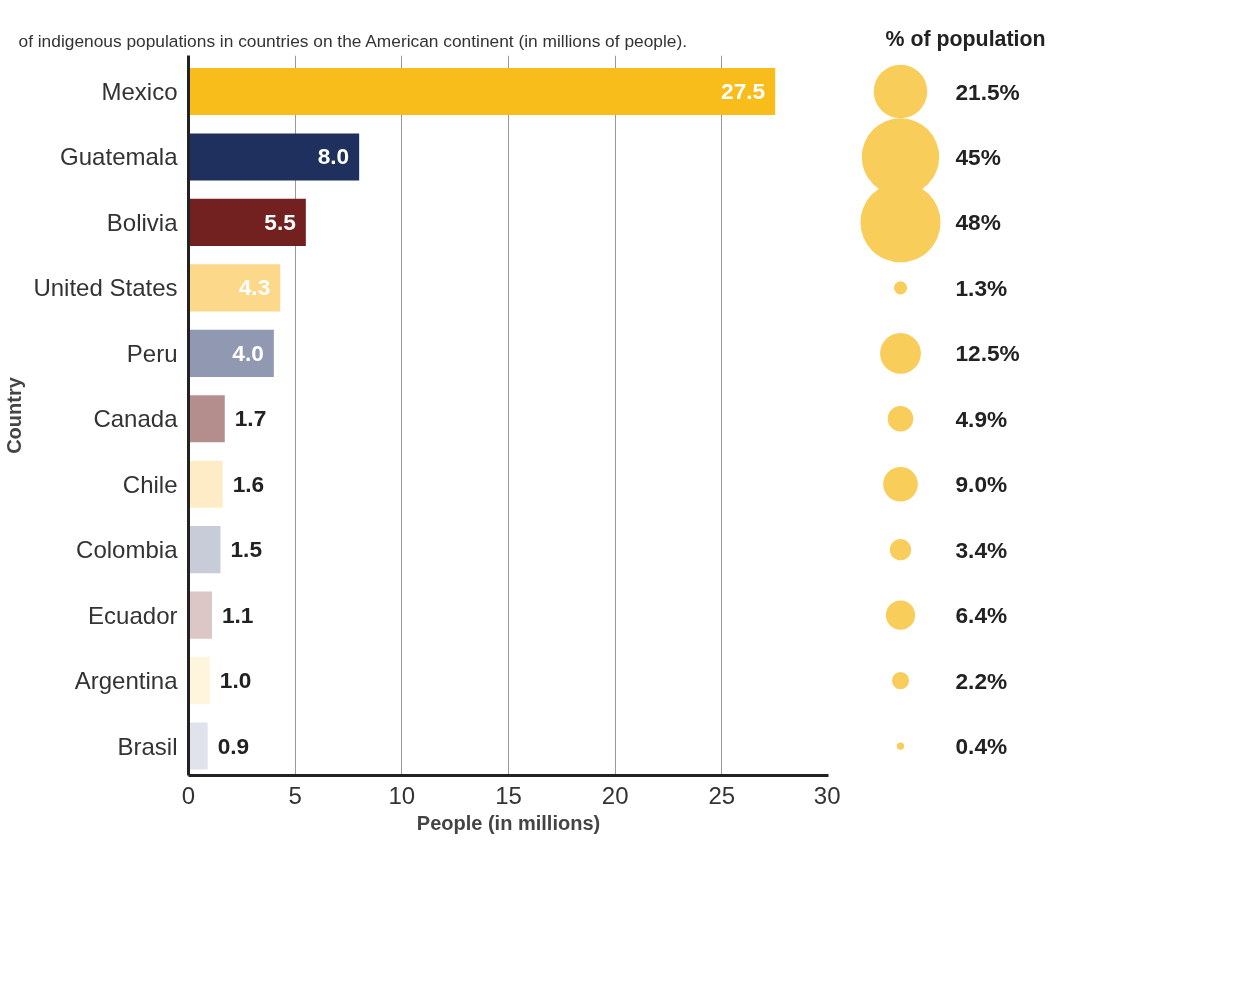 The width and height of the screenshot is (1255, 998). I want to click on data-label: 45%, so click(978, 156).